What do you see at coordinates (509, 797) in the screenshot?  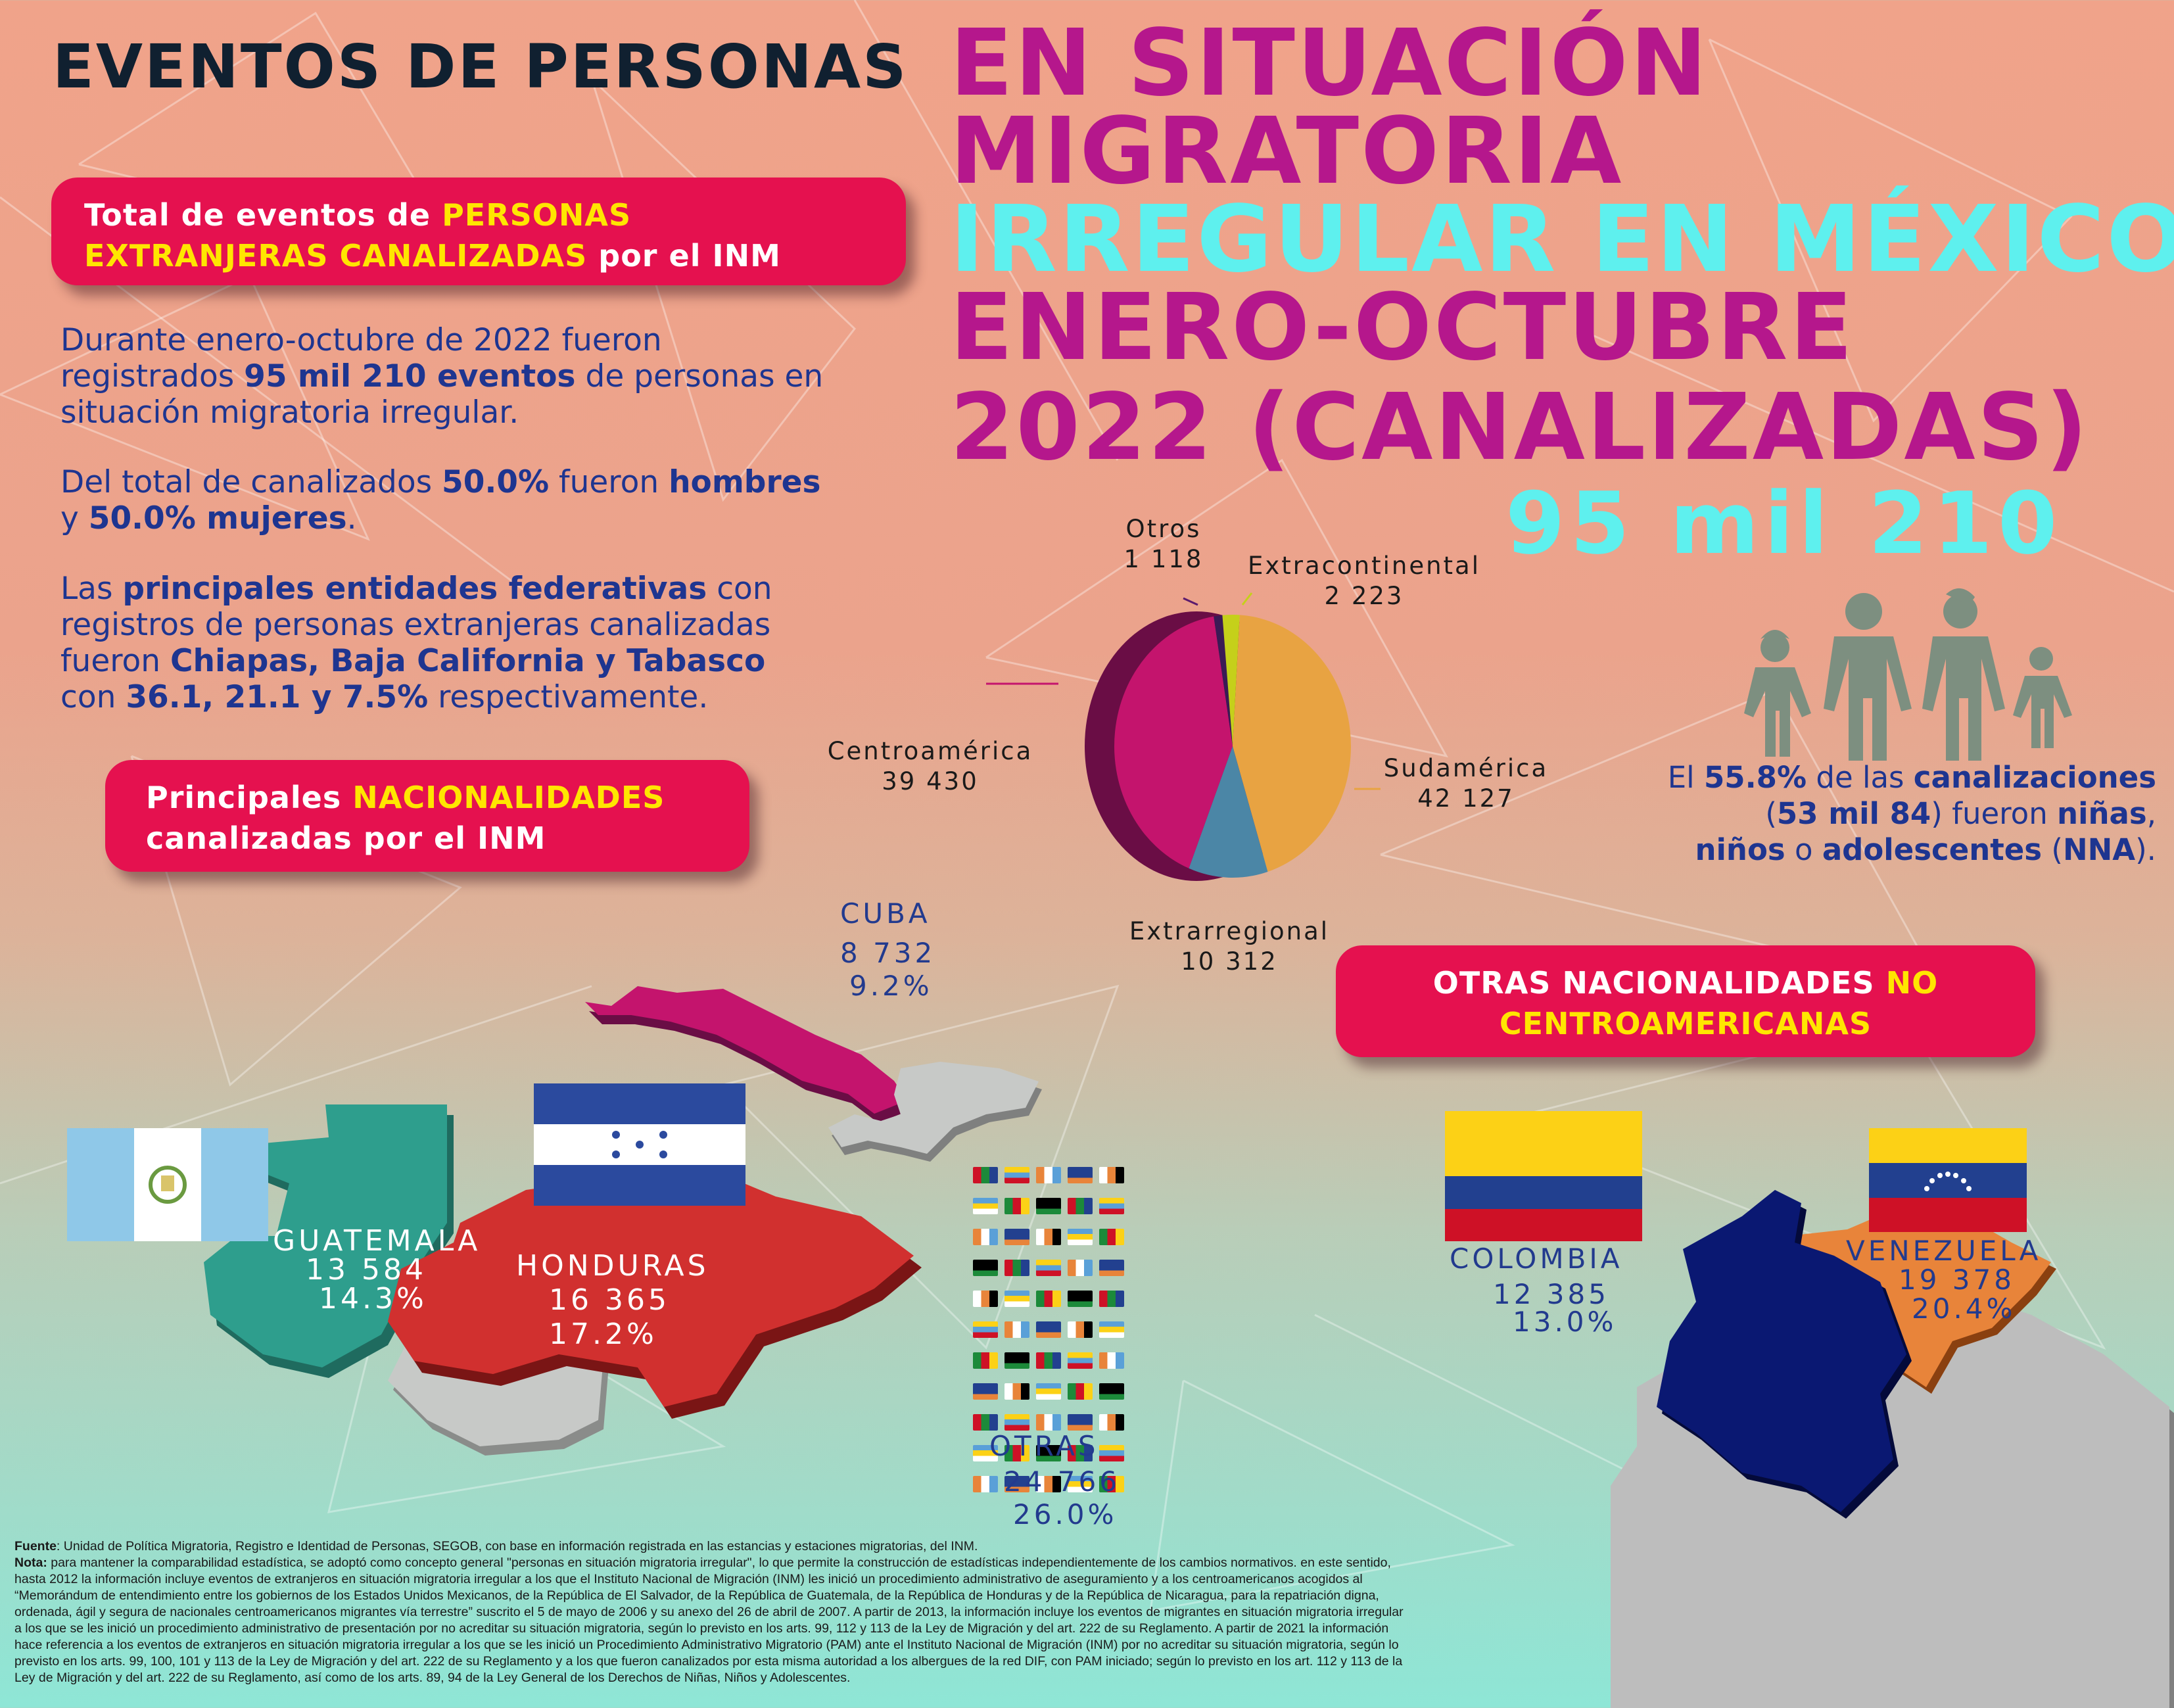 I see `box-nac-text-b: NACIONALIDADES` at bounding box center [509, 797].